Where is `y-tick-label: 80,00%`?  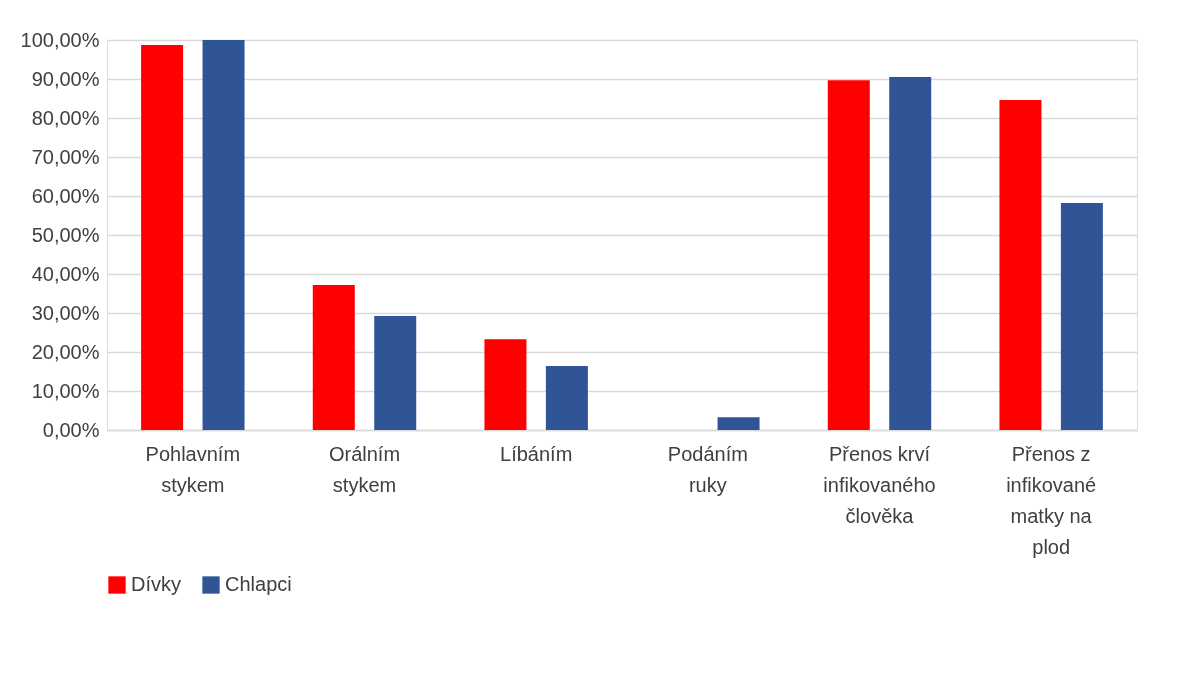
y-tick-label: 80,00% is located at coordinates (65, 117).